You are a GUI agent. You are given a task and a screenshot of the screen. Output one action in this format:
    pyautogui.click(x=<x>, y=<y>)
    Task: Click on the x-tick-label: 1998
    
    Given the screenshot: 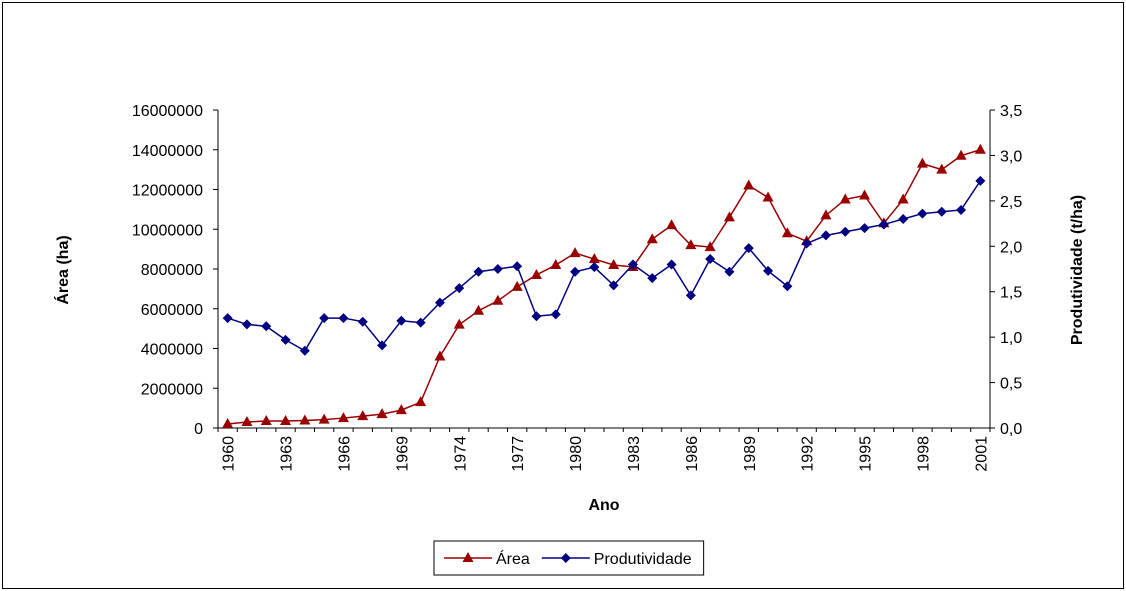 What is the action you would take?
    pyautogui.click(x=923, y=454)
    